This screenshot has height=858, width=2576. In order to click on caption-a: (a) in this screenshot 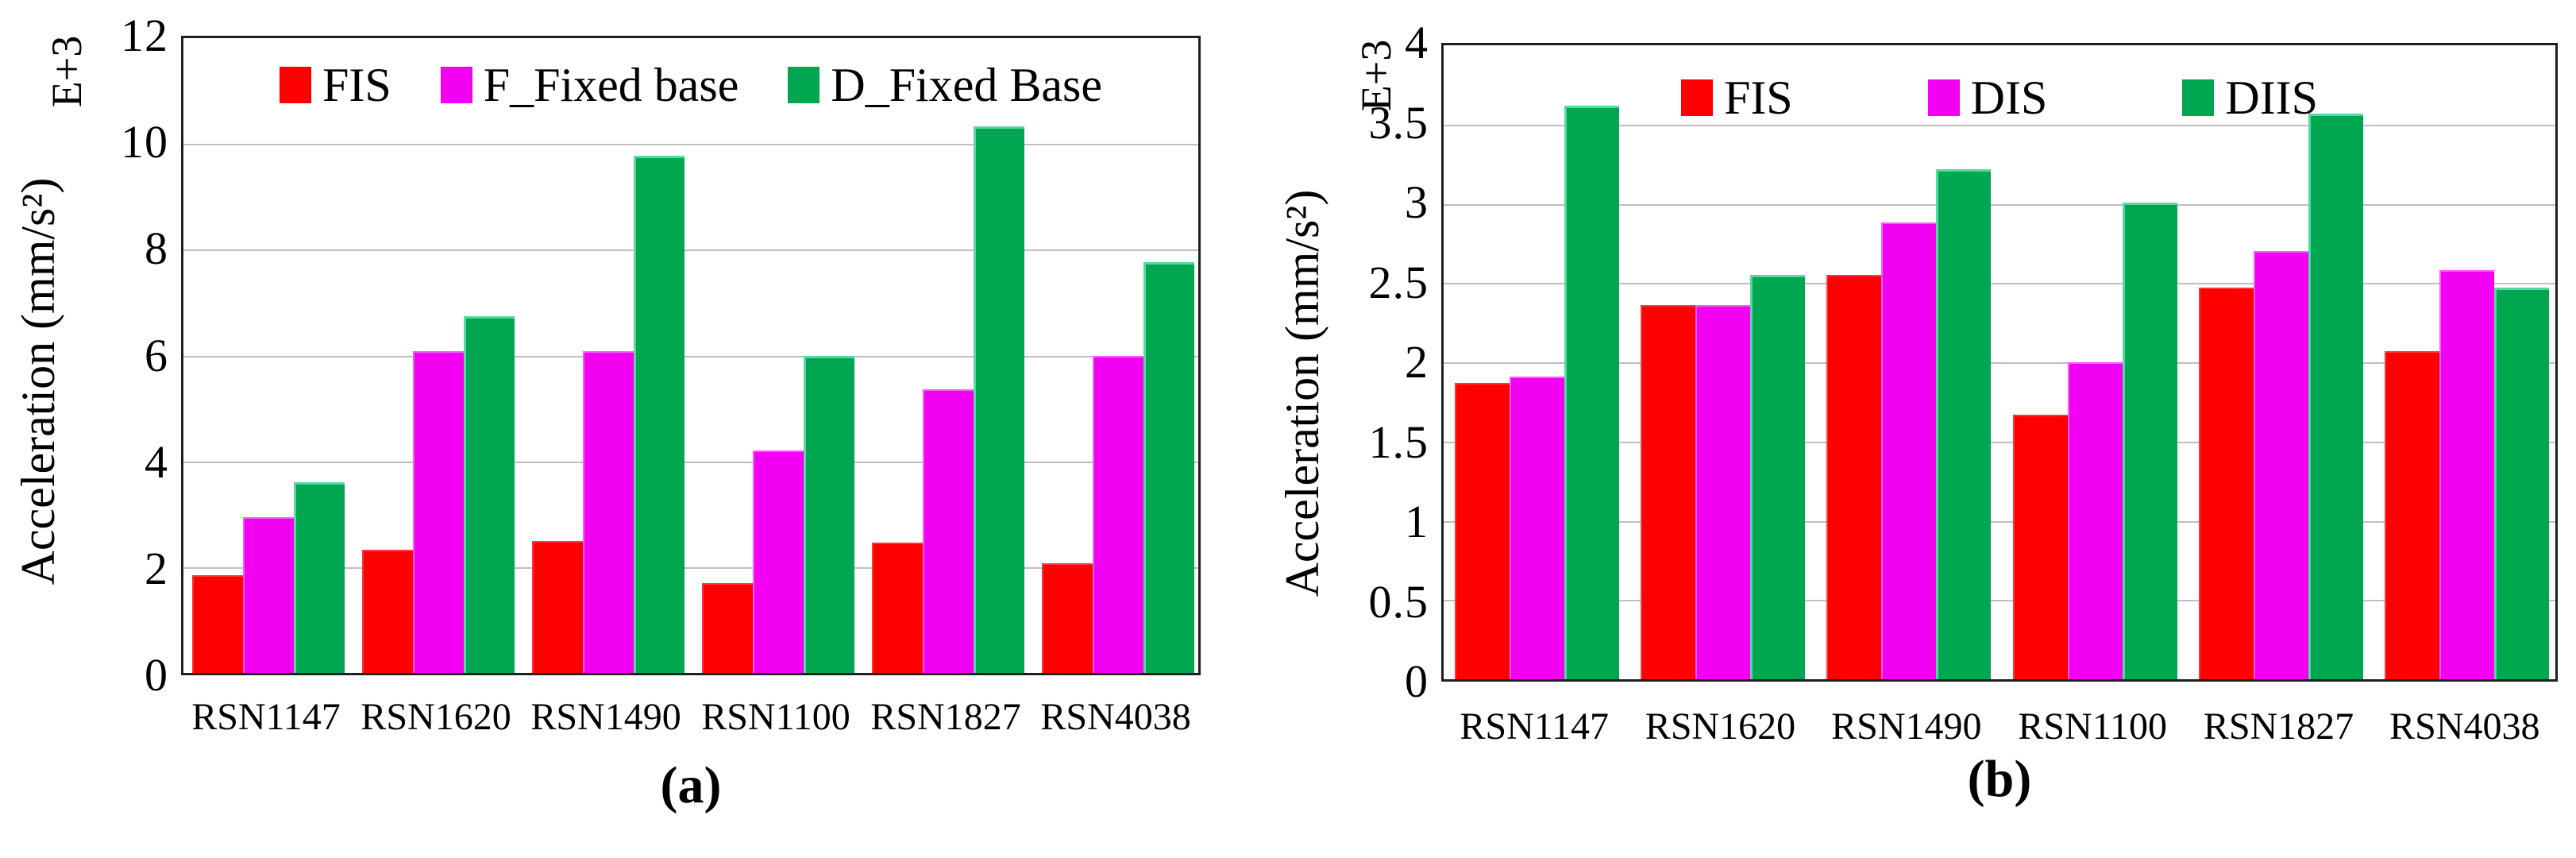, I will do `click(691, 785)`.